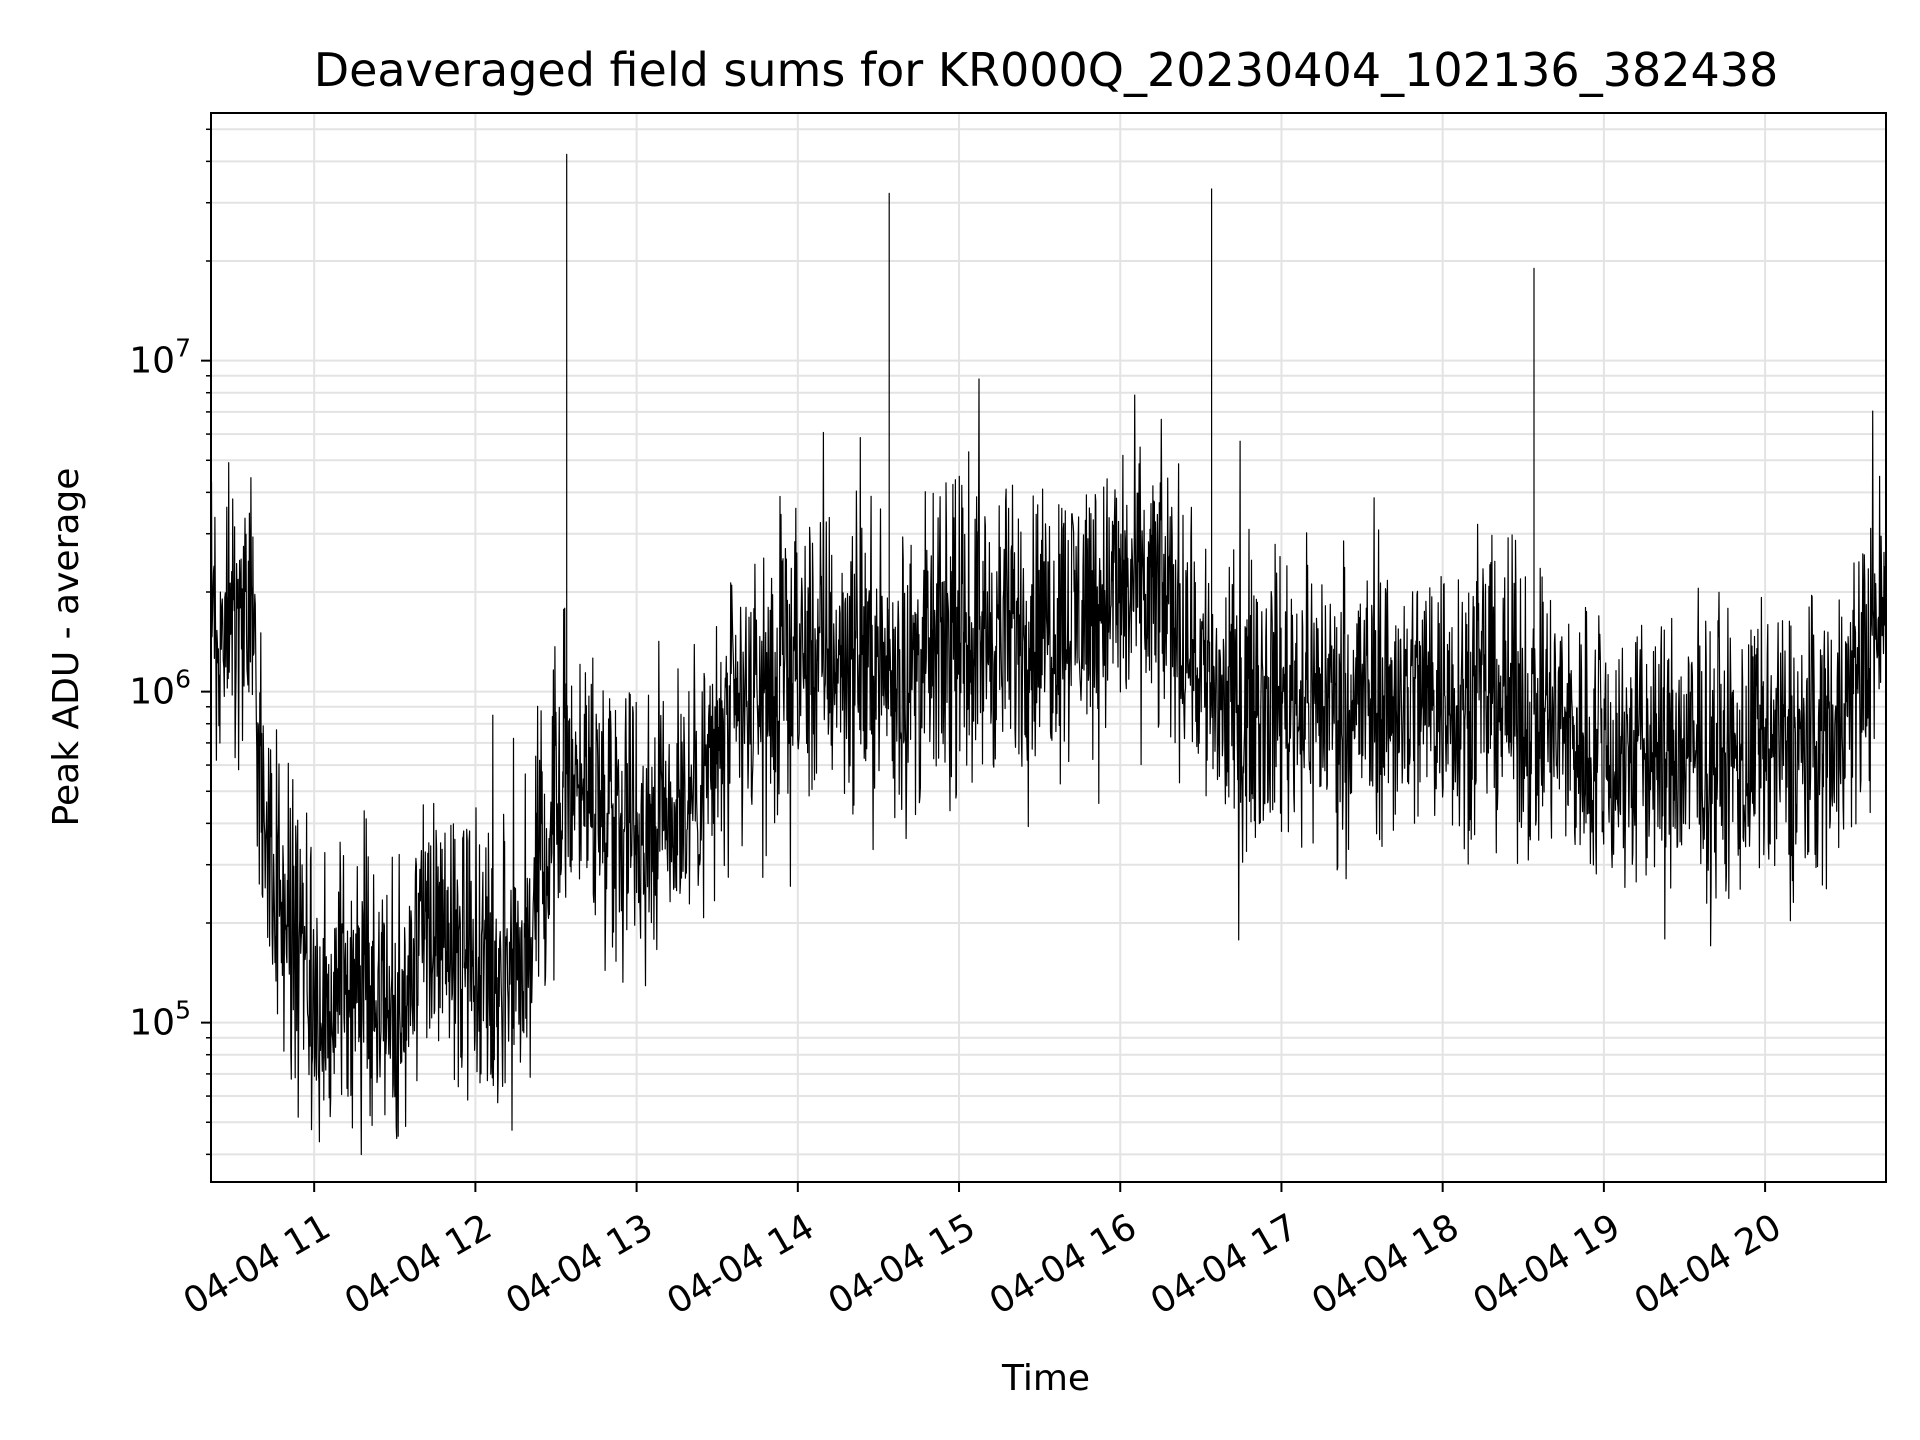 The image size is (1920, 1440). I want to click on x-tick-label: 04-04 13, so click(579, 1264).